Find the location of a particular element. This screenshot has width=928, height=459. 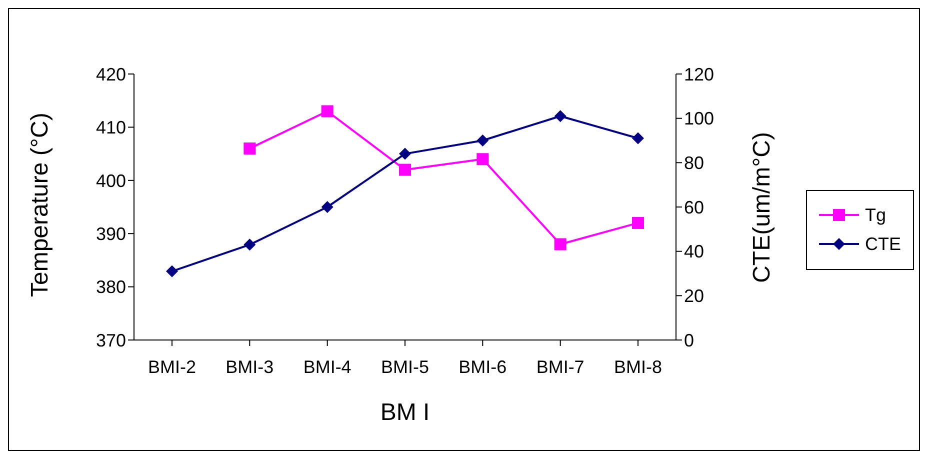

y2-axis-title: CTE(um/m°C) is located at coordinates (762, 207).